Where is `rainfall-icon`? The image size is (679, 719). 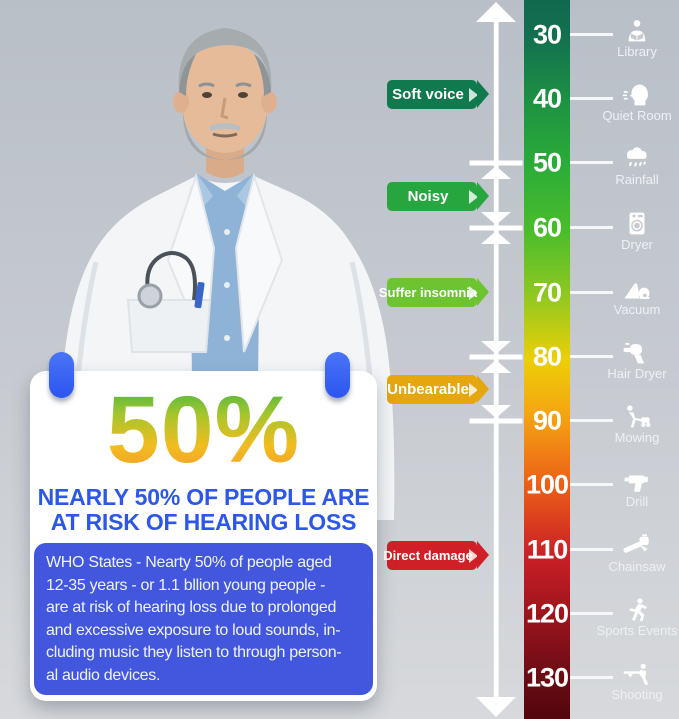
rainfall-icon is located at coordinates (637, 157).